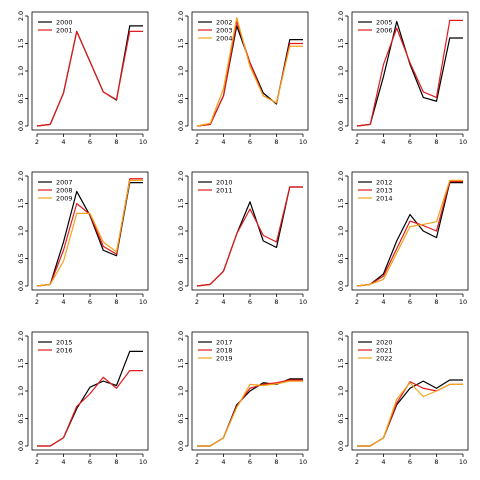  I want to click on series-line-2018, so click(250, 413).